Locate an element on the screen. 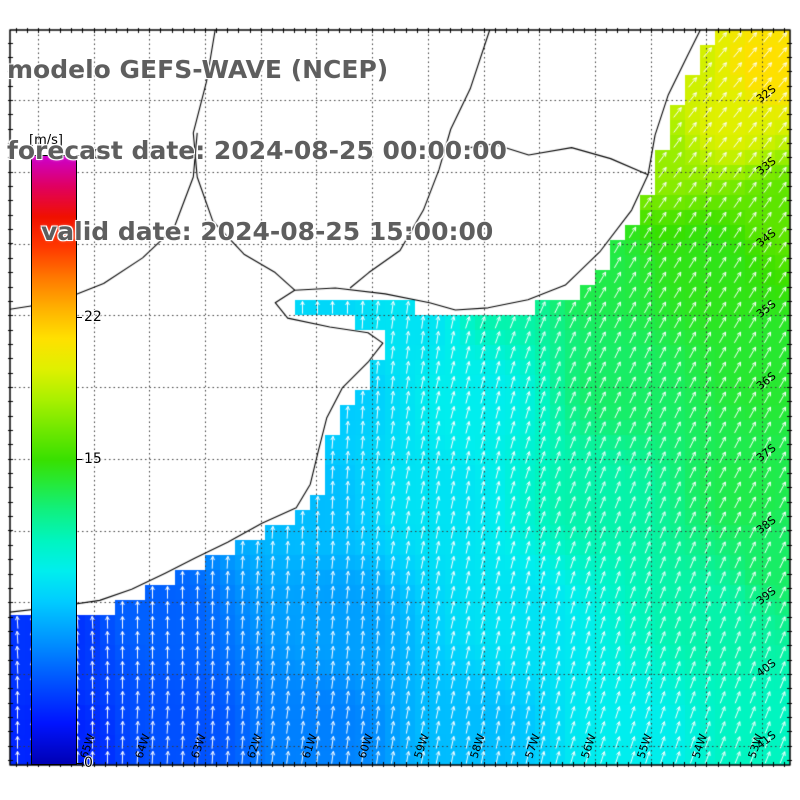  colorbar: [m/s] 30 22 15 0 is located at coordinates (65, 453).